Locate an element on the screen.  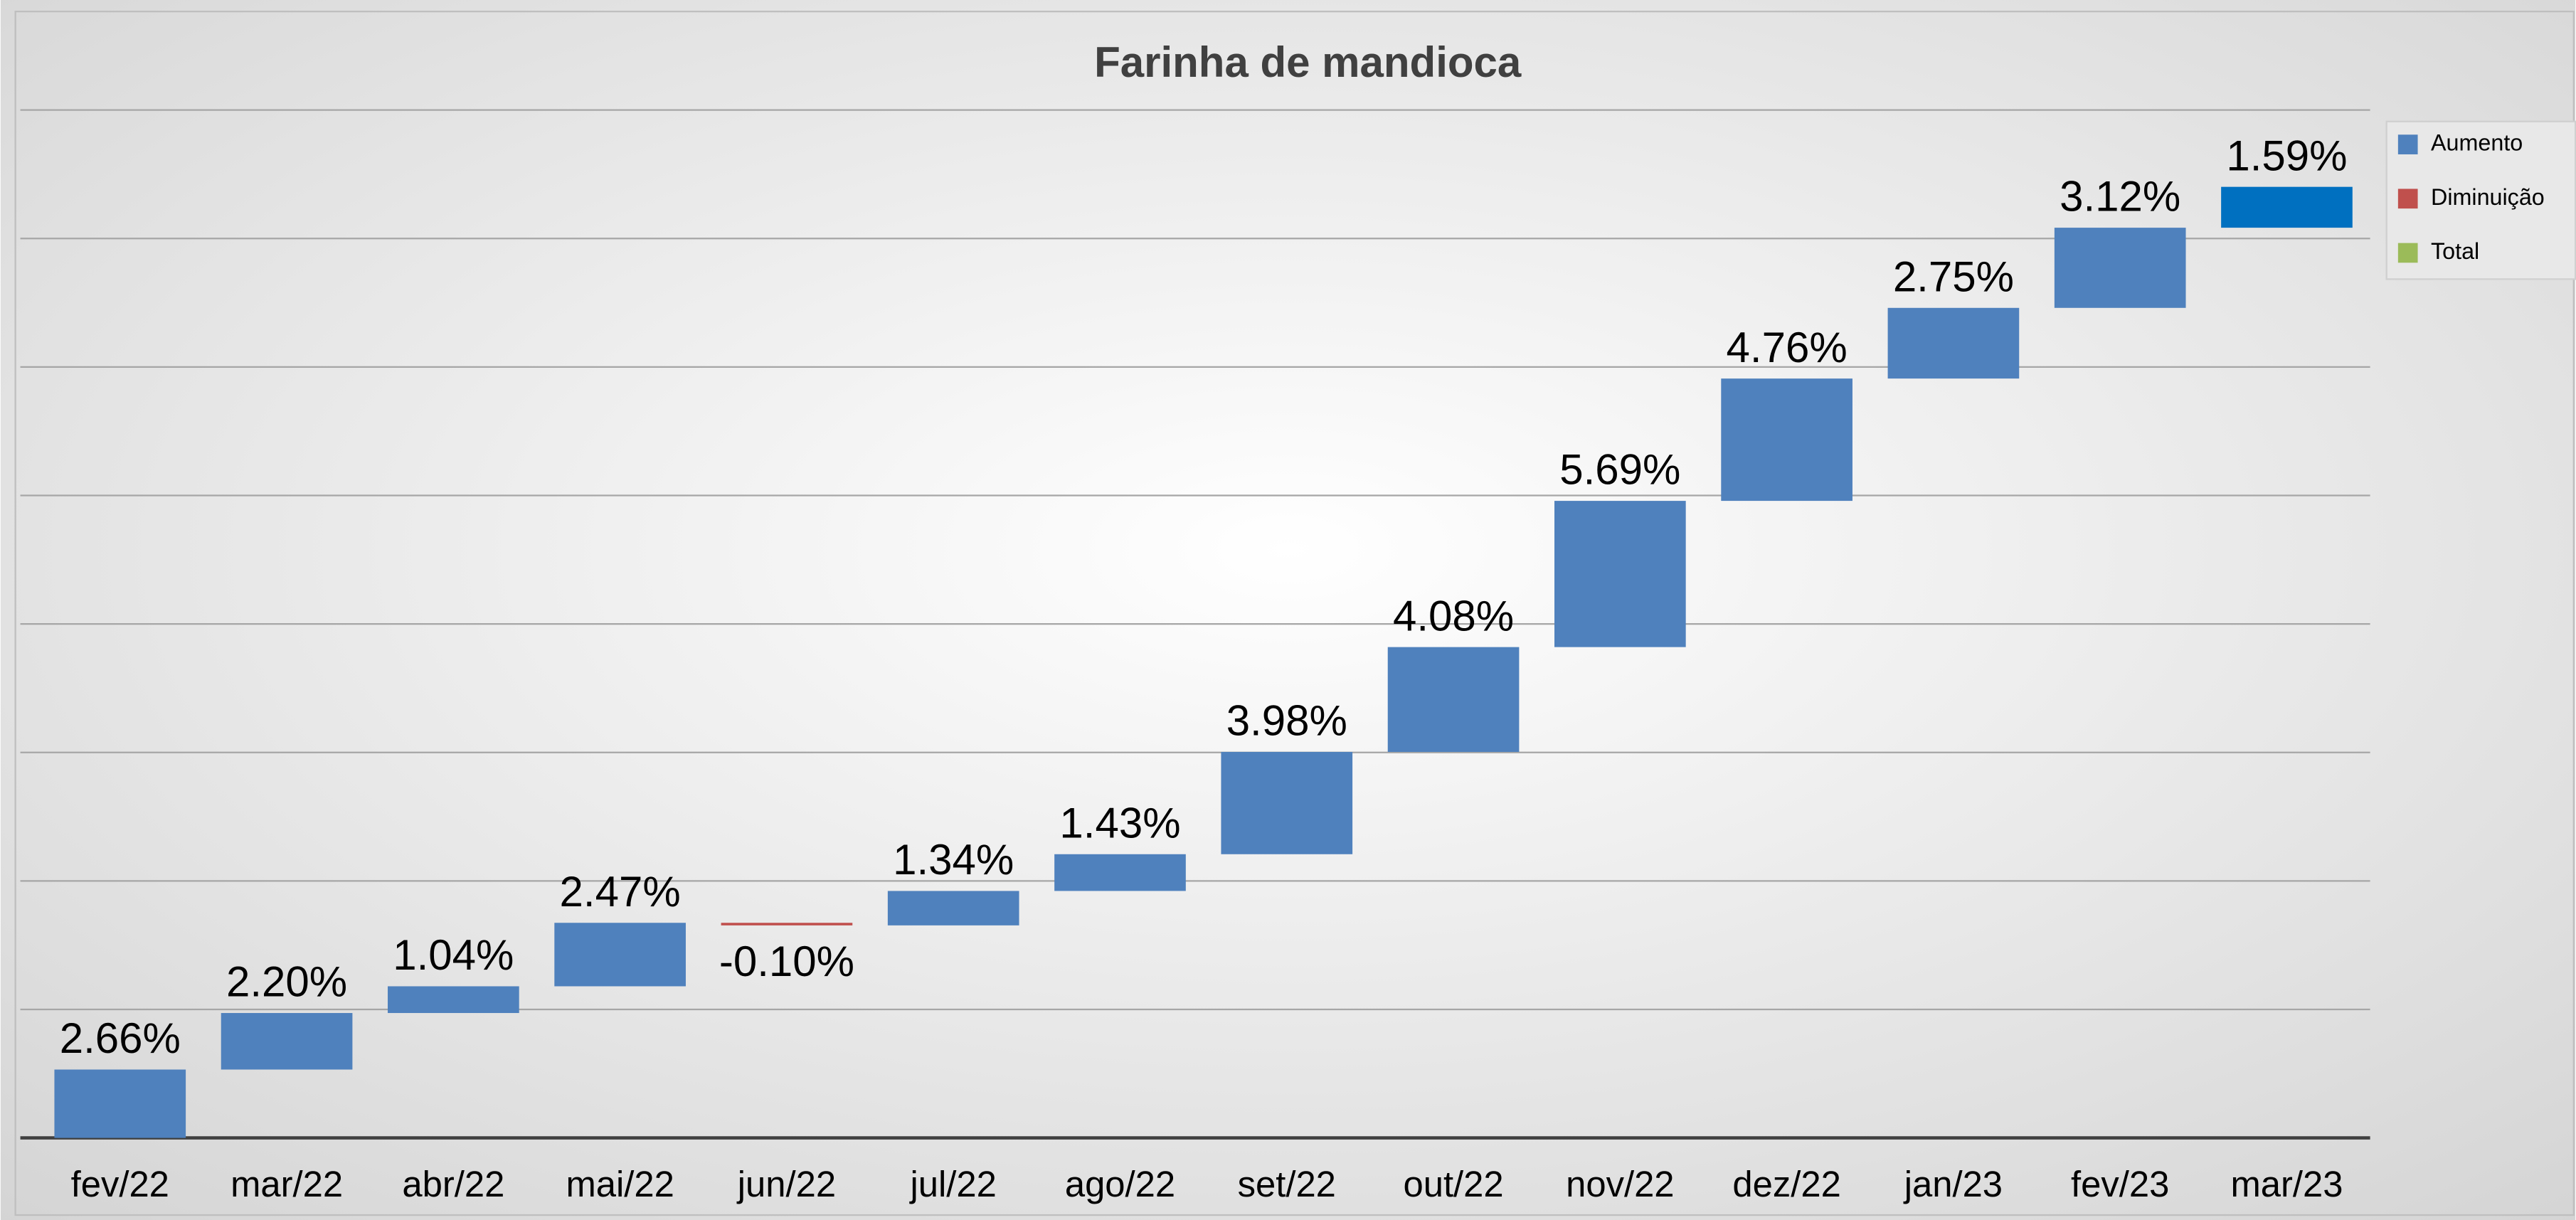
legend-label: Total is located at coordinates (2455, 251).